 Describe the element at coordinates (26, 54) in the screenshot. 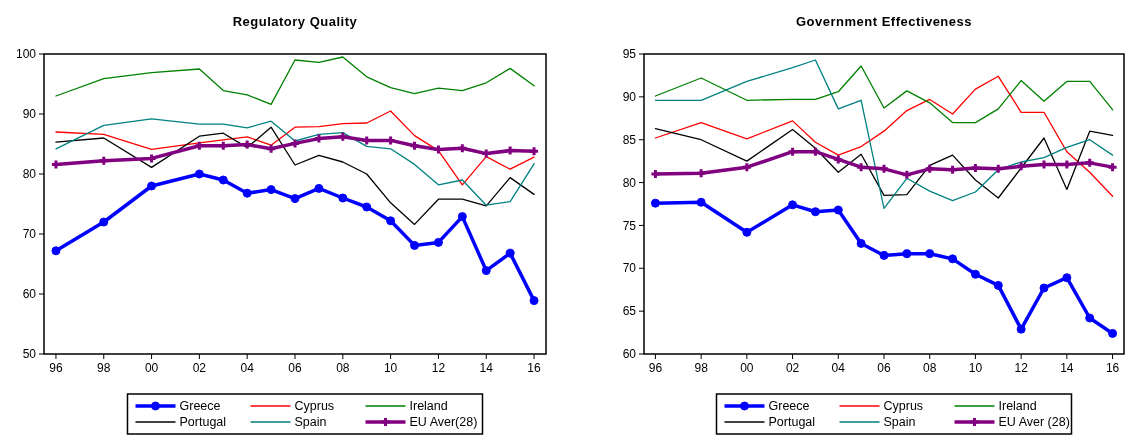

I see `y-tick-label: 100` at that location.